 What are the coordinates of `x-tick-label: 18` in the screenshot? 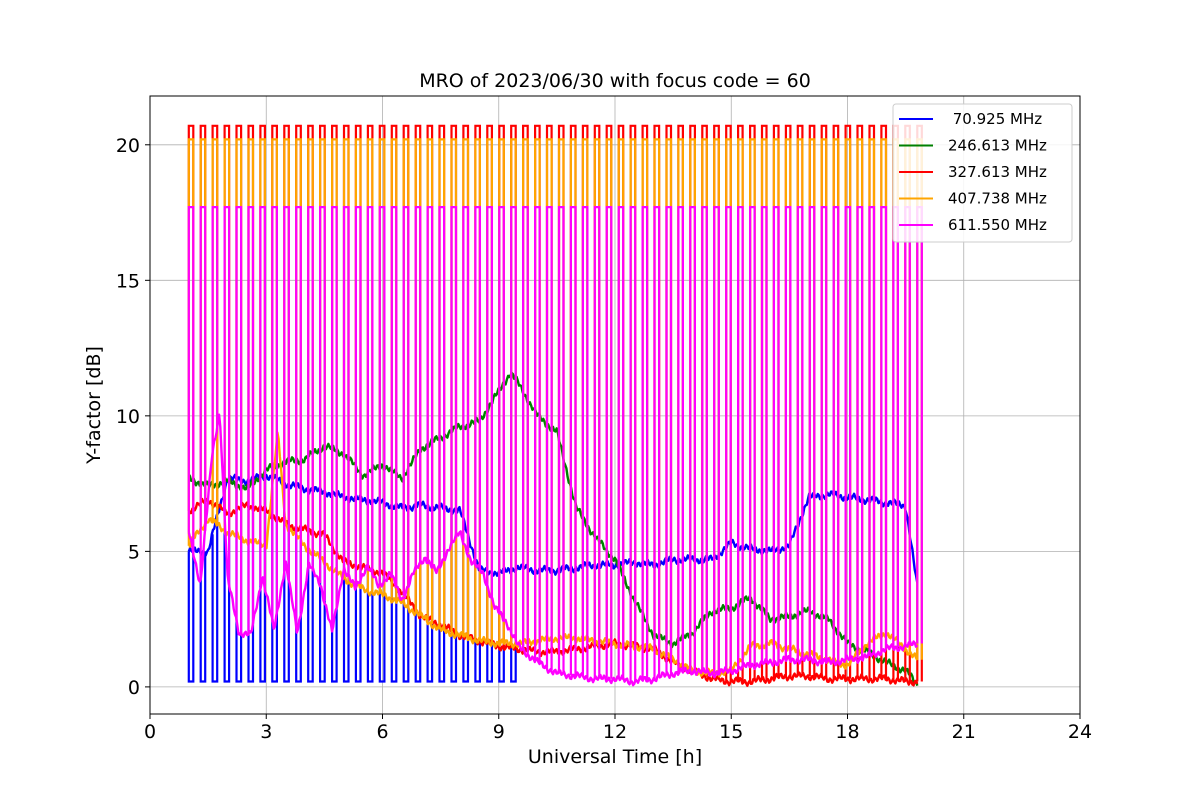 It's located at (847, 732).